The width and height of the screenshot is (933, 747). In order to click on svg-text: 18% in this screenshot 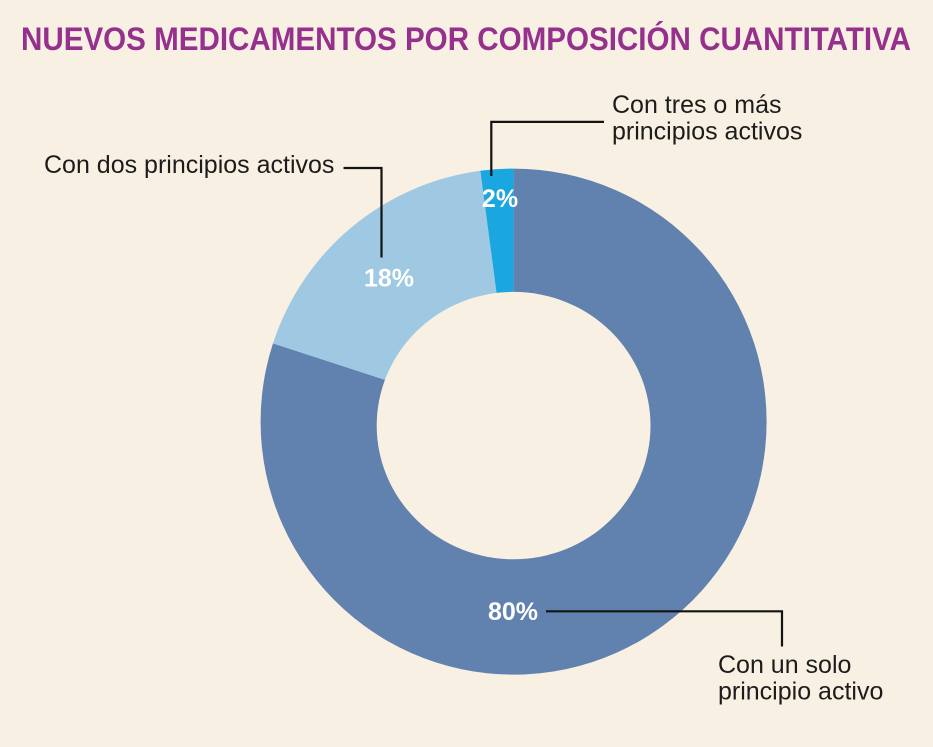, I will do `click(389, 278)`.